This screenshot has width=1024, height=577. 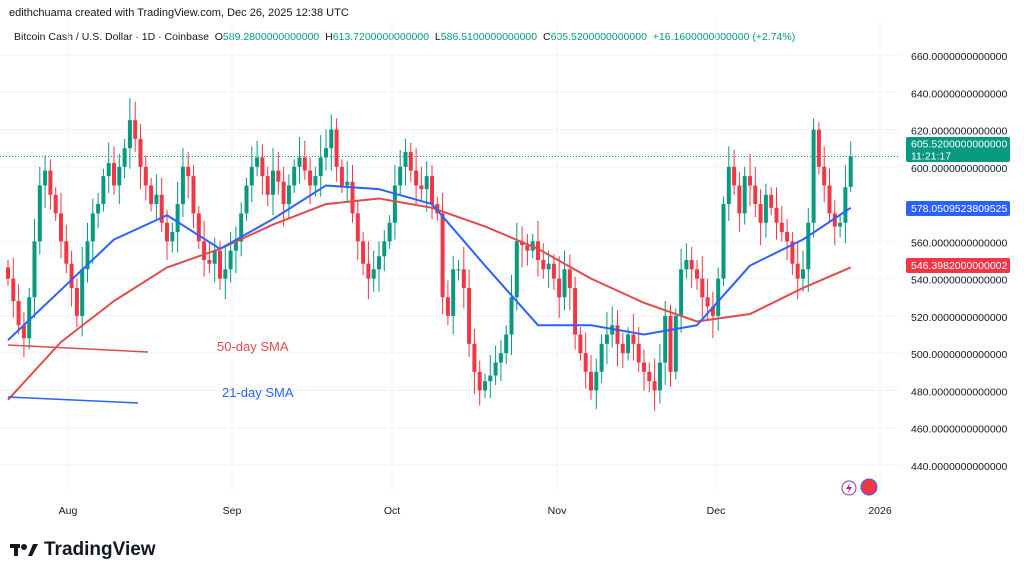 I want to click on x-tick-label: Oct, so click(x=392, y=511).